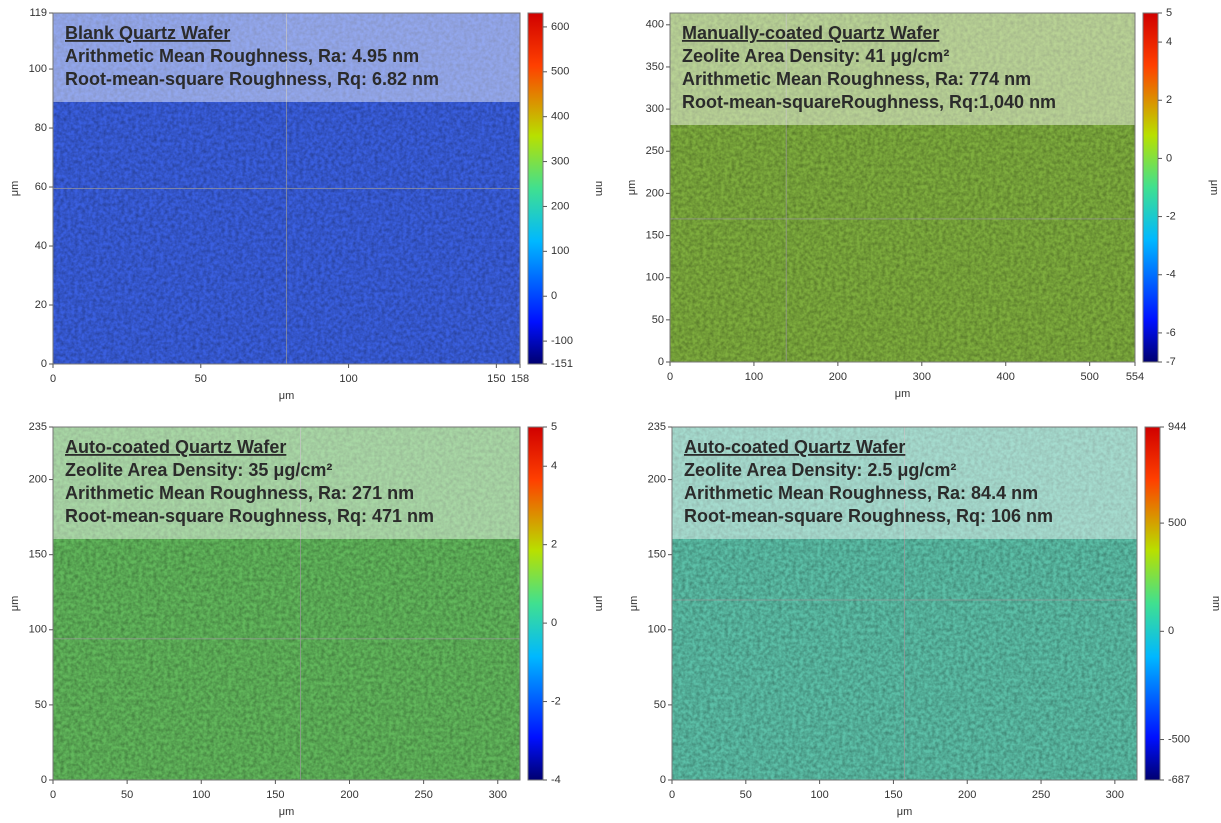 The height and width of the screenshot is (823, 1221). Describe the element at coordinates (560, 161) in the screenshot. I see `colorbar-tick-label: 300` at that location.